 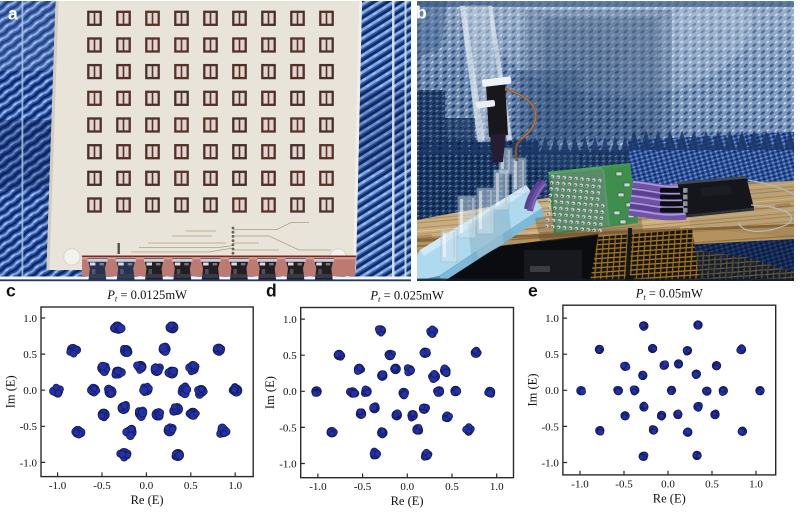 What do you see at coordinates (271, 291) in the screenshot?
I see `svg-text: d` at bounding box center [271, 291].